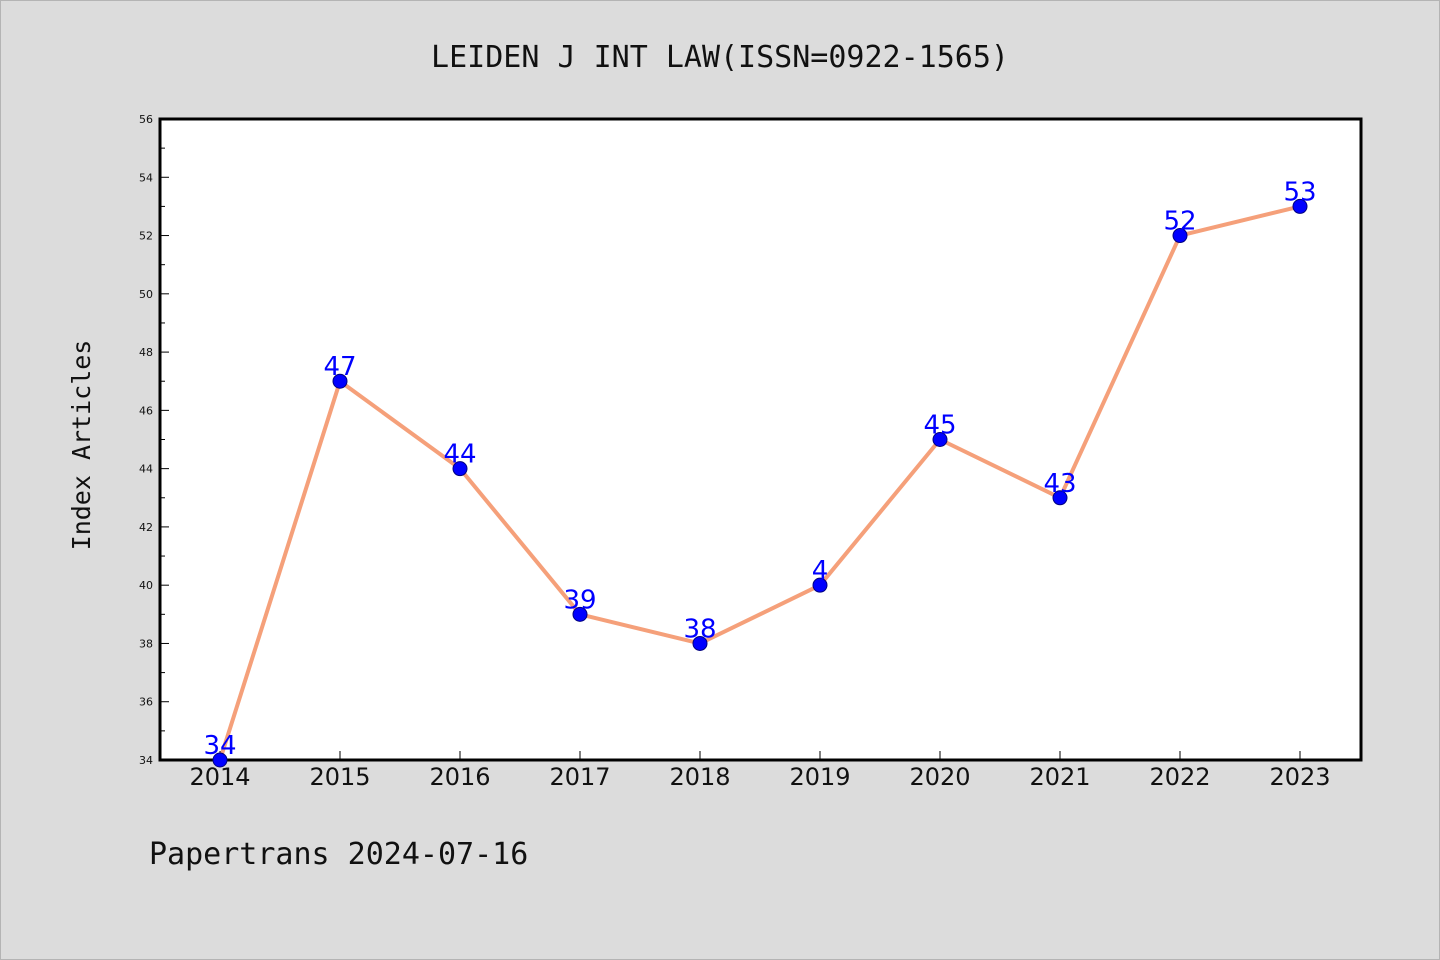 Image resolution: width=1440 pixels, height=960 pixels. Describe the element at coordinates (459, 777) in the screenshot. I see `x-tick-label: 2016` at that location.